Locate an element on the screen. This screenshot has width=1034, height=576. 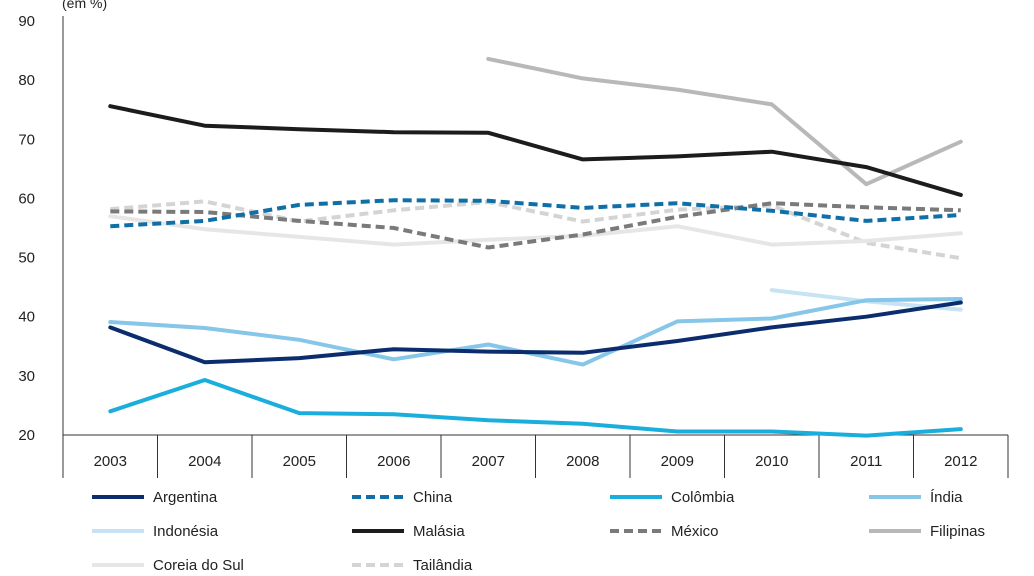
x-tick-label: 2012 is located at coordinates (960, 461).